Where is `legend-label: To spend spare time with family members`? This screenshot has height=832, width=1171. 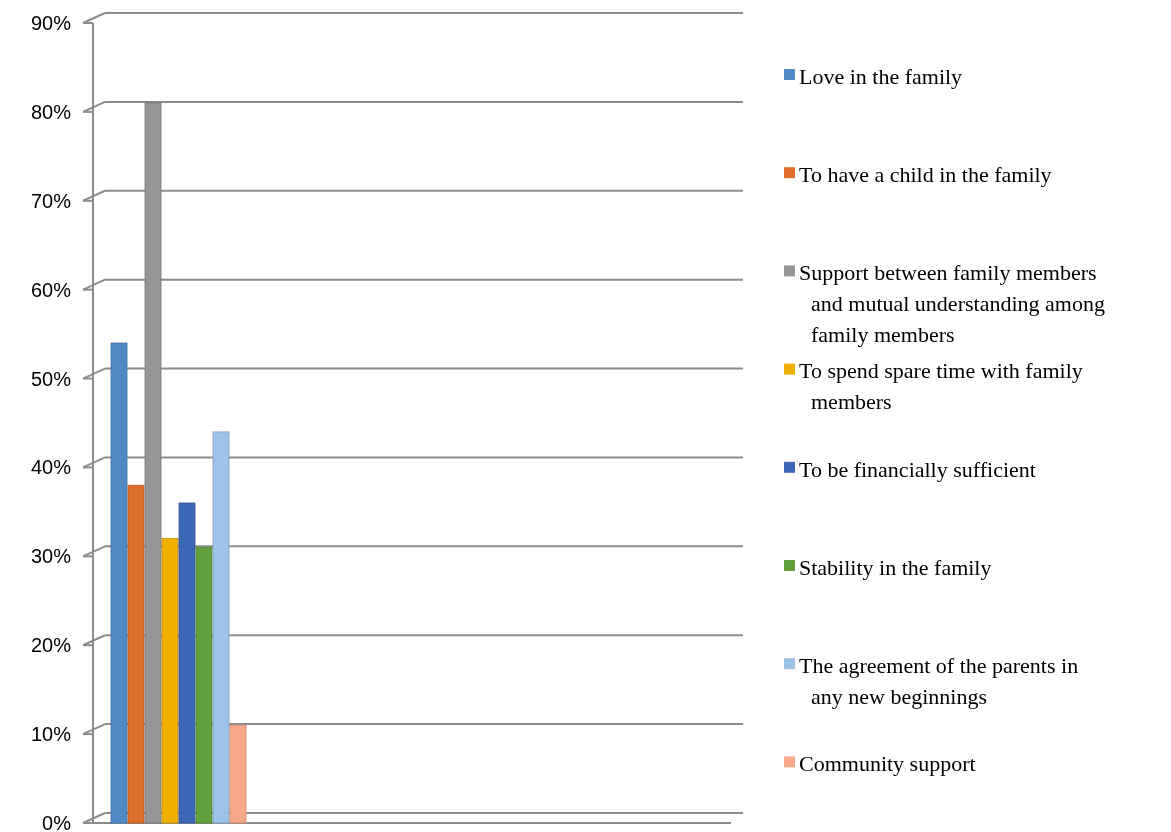 legend-label: To spend spare time with family members is located at coordinates (941, 386).